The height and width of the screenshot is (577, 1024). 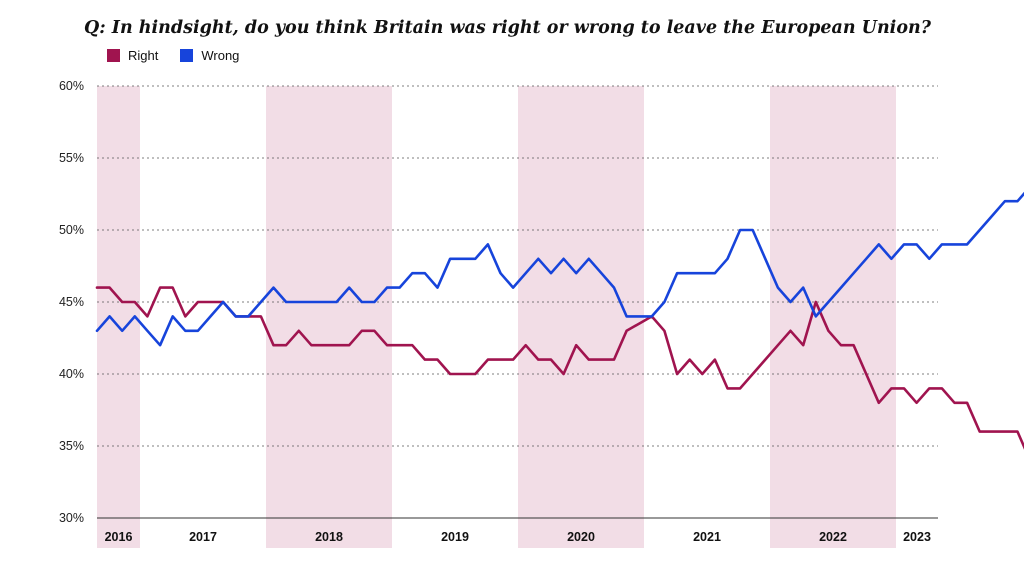 What do you see at coordinates (113, 55) in the screenshot?
I see `legend-swatch-right` at bounding box center [113, 55].